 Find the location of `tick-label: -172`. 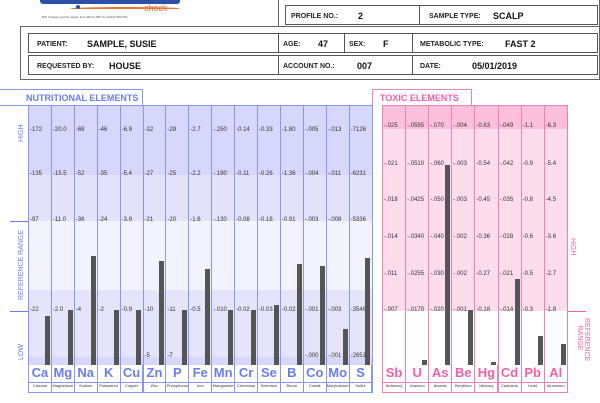

tick-label: -172 is located at coordinates (36, 130).